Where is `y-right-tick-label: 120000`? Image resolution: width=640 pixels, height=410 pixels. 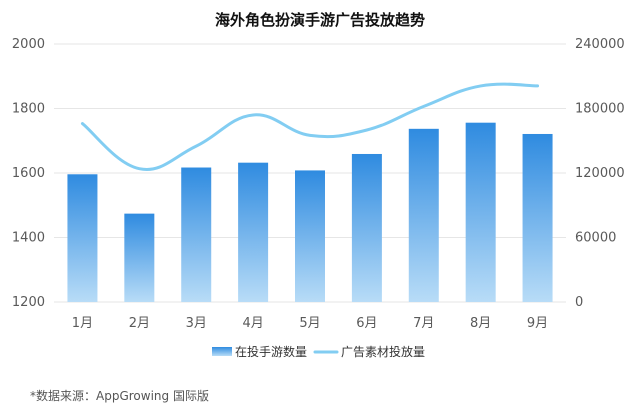
y-right-tick-label: 120000 is located at coordinates (600, 173).